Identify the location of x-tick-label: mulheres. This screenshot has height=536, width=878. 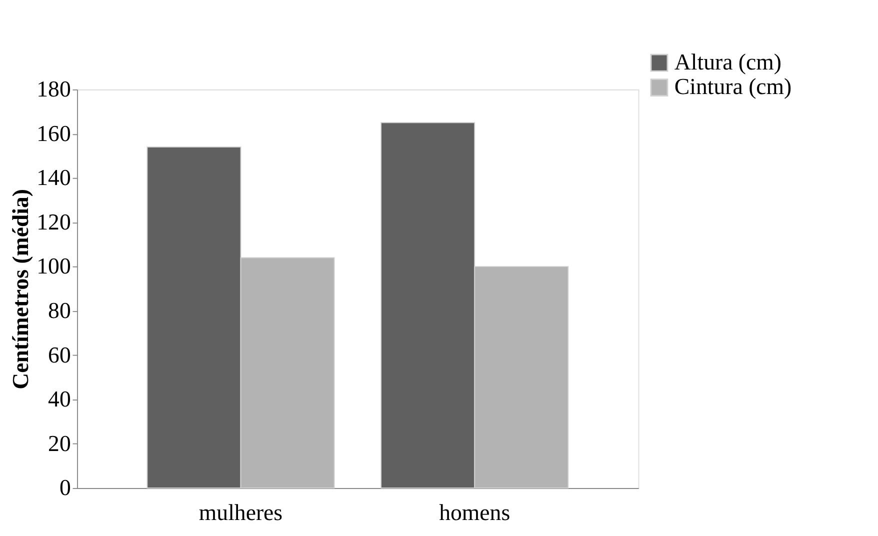
(240, 512).